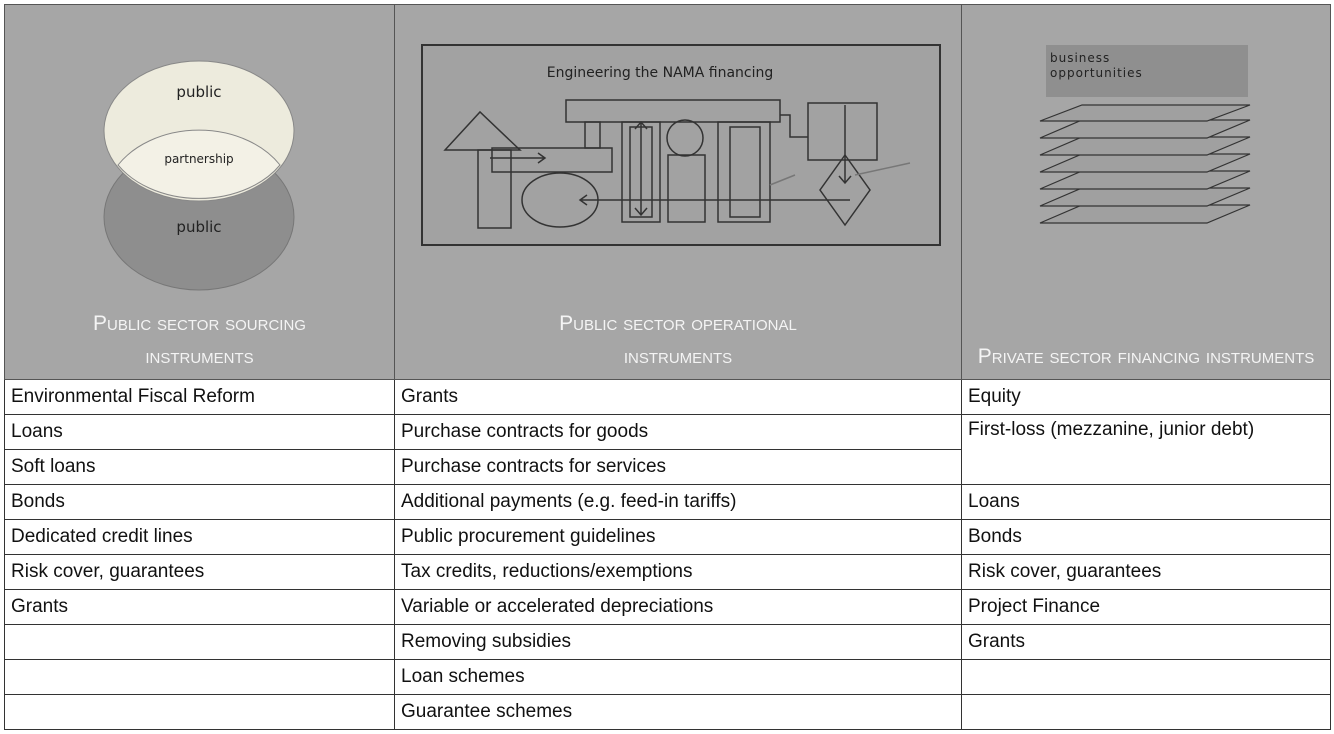  What do you see at coordinates (198, 159) in the screenshot?
I see `venn-label: partnership` at bounding box center [198, 159].